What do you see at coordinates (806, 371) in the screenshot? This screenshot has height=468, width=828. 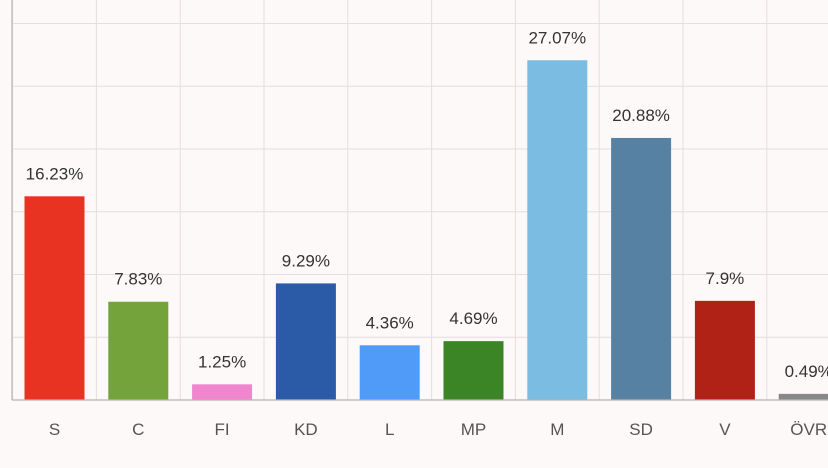 I see `value-label-ovr: 0.49%` at bounding box center [806, 371].